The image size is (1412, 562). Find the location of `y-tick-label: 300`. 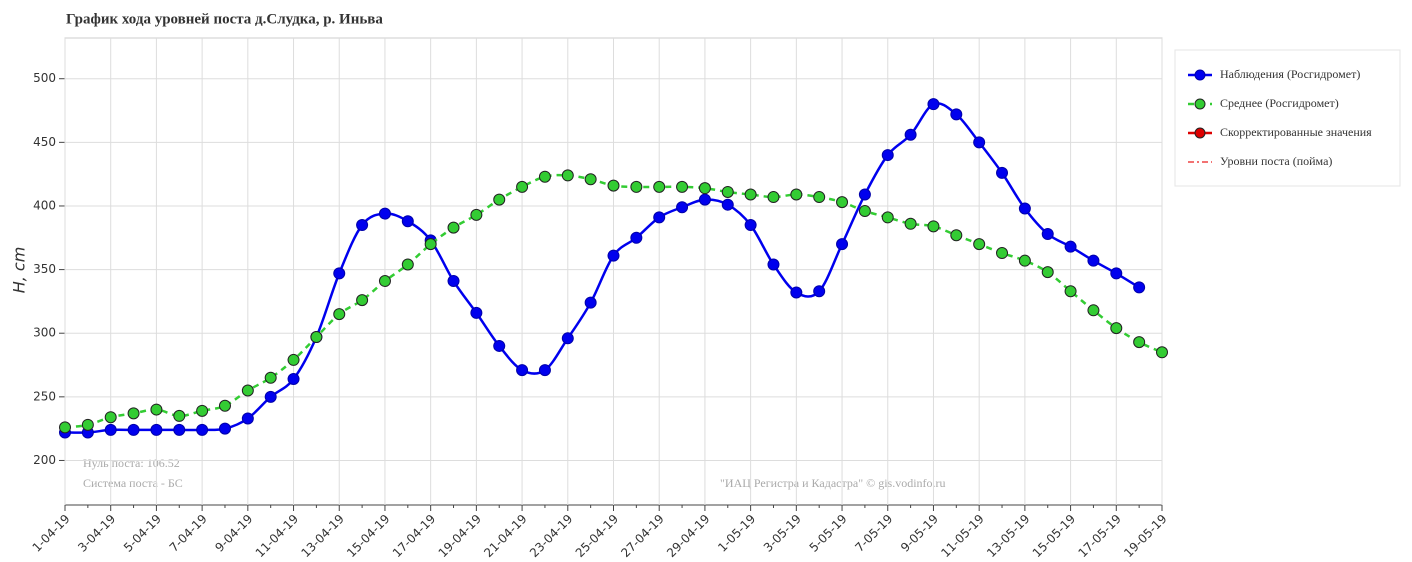

y-tick-label: 300 is located at coordinates (44, 333).